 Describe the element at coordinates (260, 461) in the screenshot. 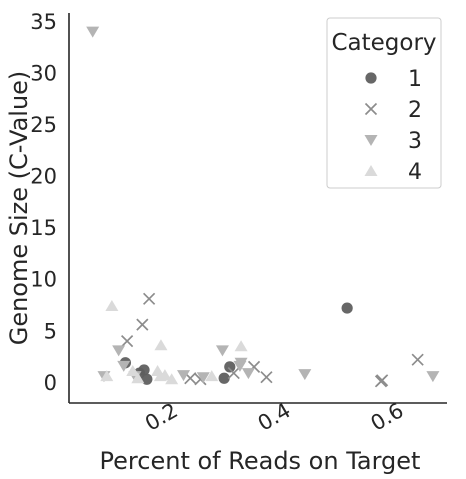

I see `x-axis-label: Percent of Reads on Target` at that location.